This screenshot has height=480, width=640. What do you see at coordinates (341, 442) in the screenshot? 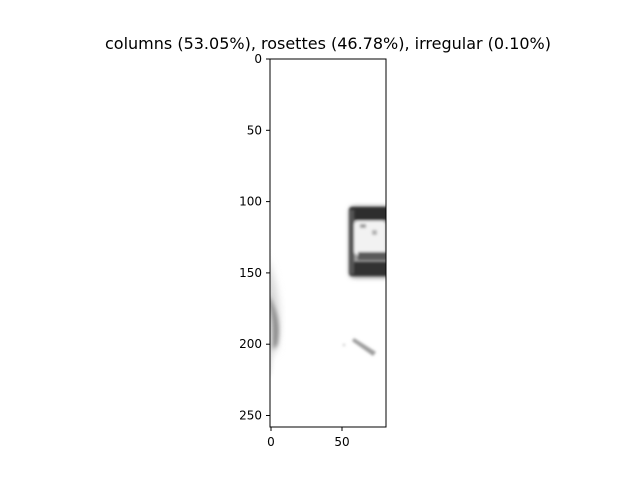
I see `x-tick-label: 50` at bounding box center [341, 442].